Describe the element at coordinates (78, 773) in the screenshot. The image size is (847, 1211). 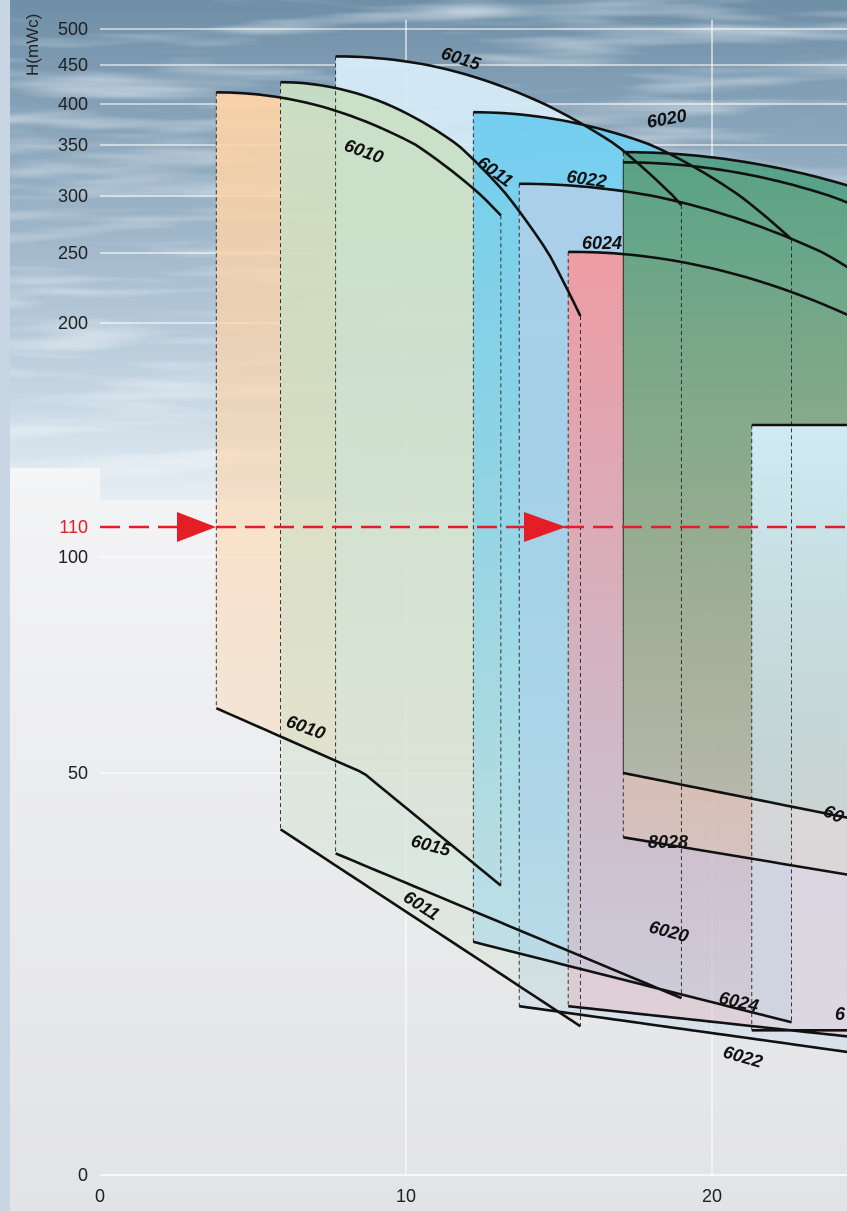
I see `y-tick-label: 50` at that location.